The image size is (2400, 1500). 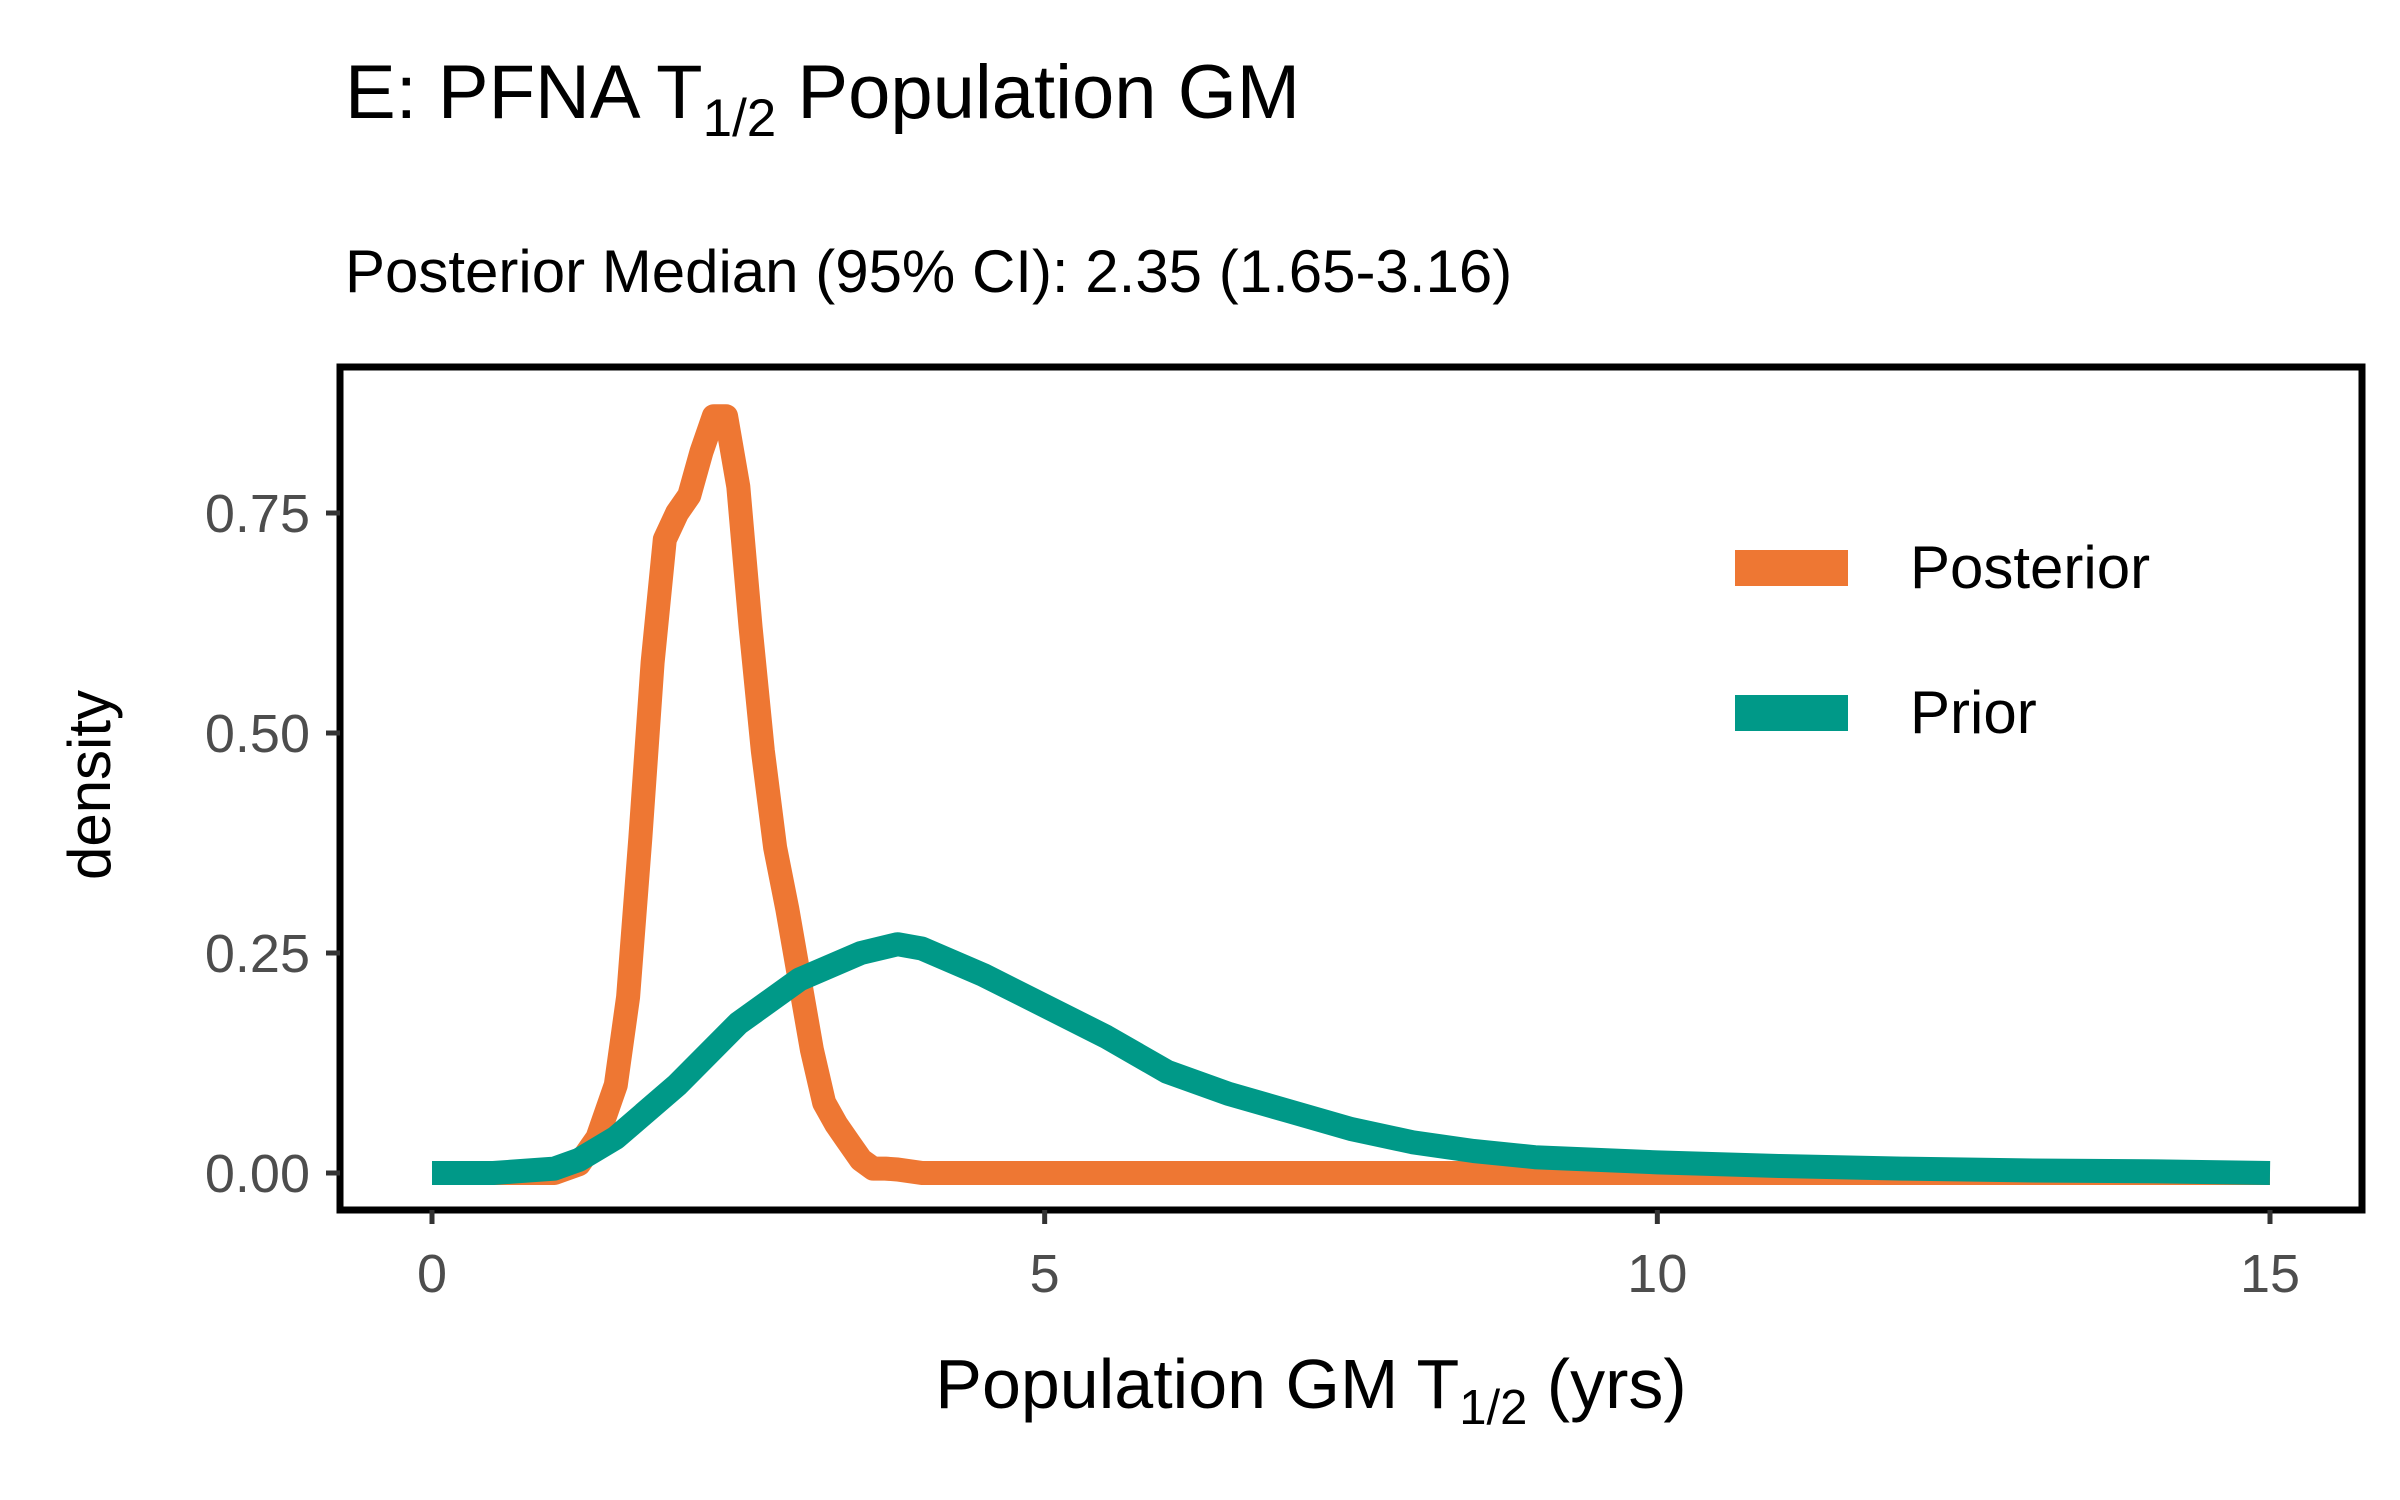 I want to click on x-axis-label-subscript: 1/2, so click(x=1493, y=1408).